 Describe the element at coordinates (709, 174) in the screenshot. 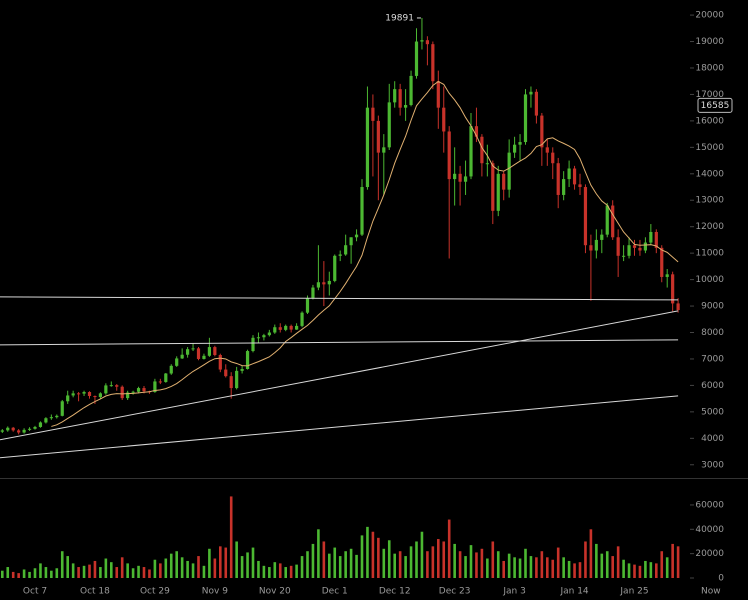

I see `y-tick-label: 14000` at that location.